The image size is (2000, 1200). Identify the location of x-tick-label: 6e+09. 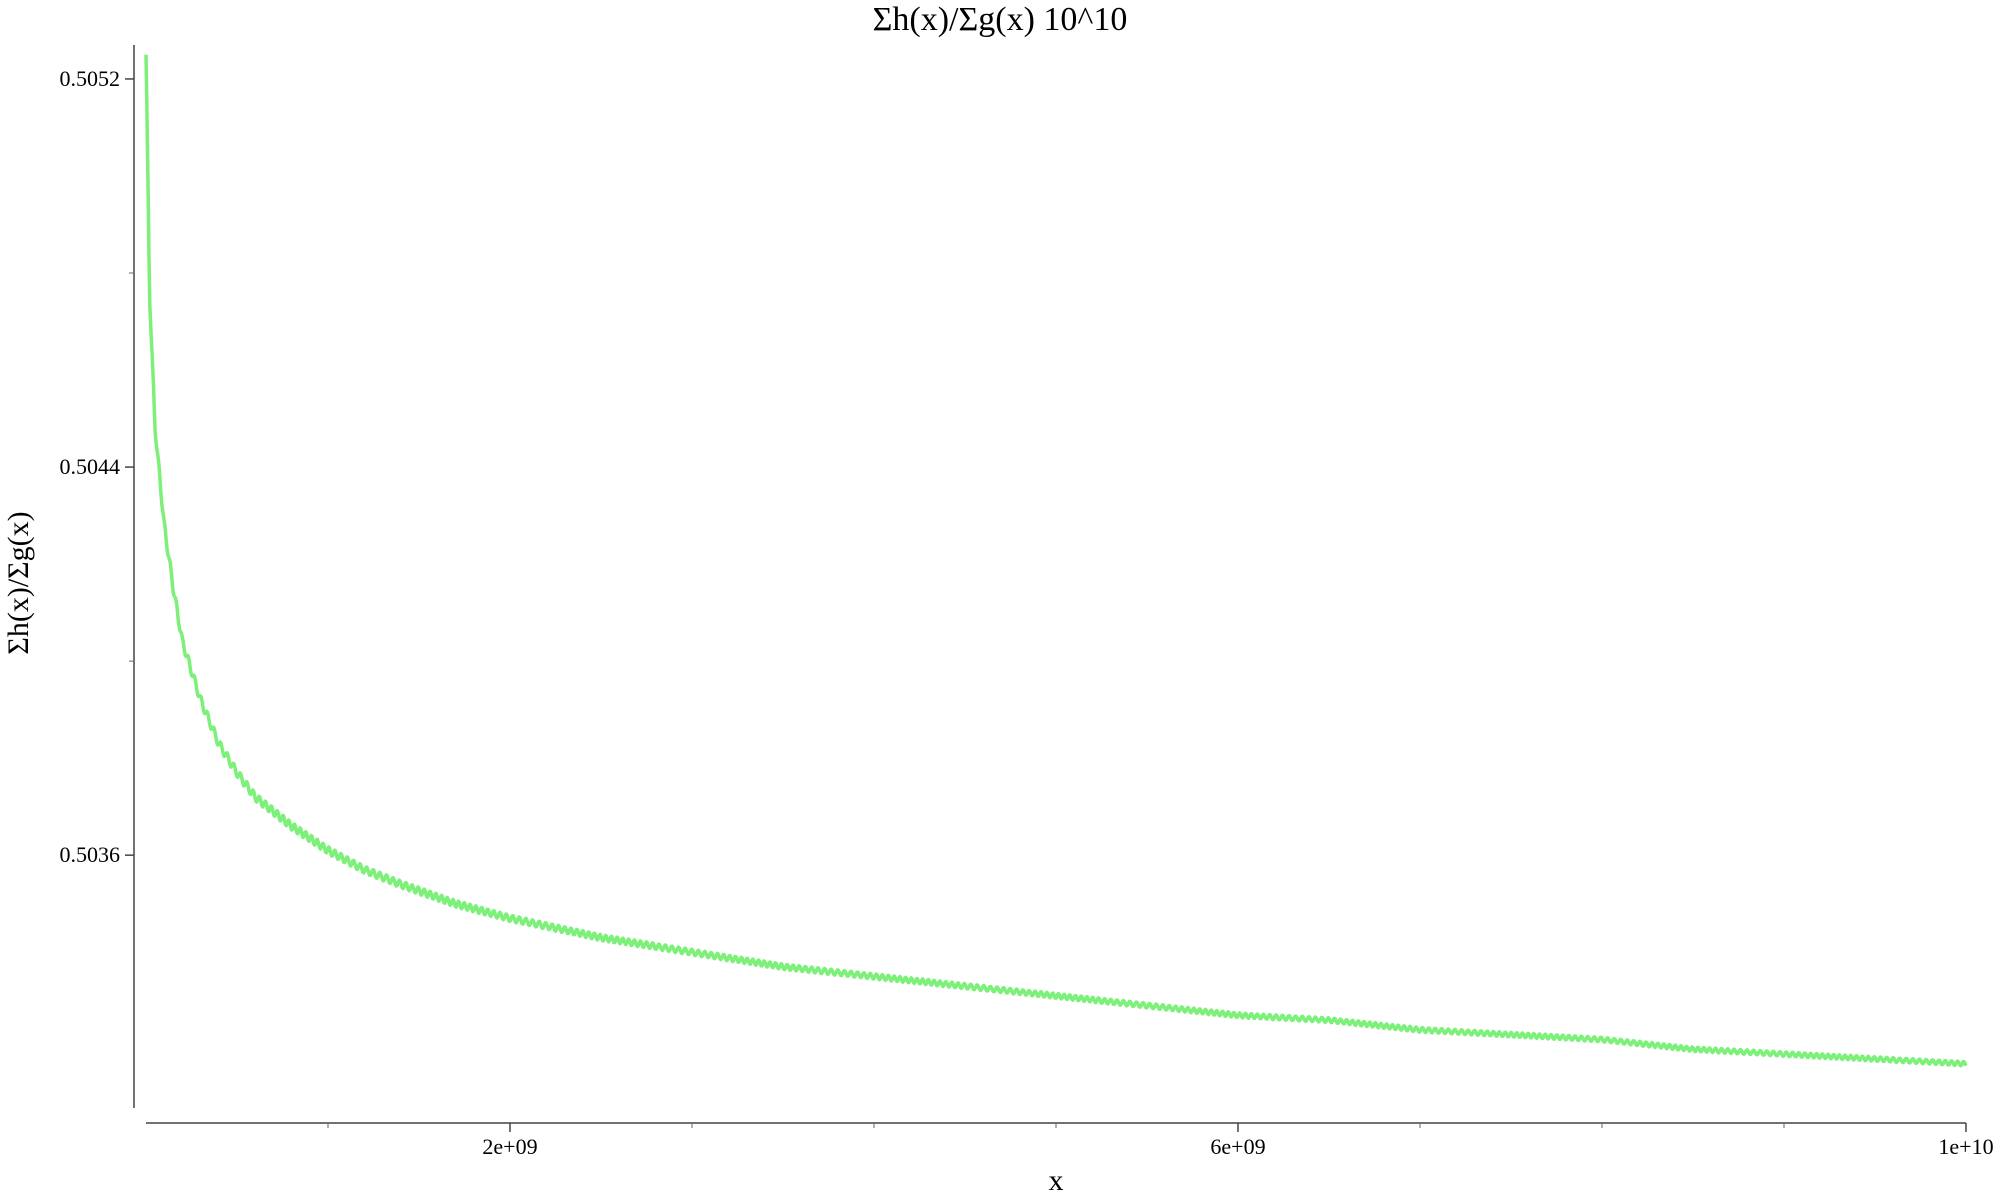
(1237, 1146).